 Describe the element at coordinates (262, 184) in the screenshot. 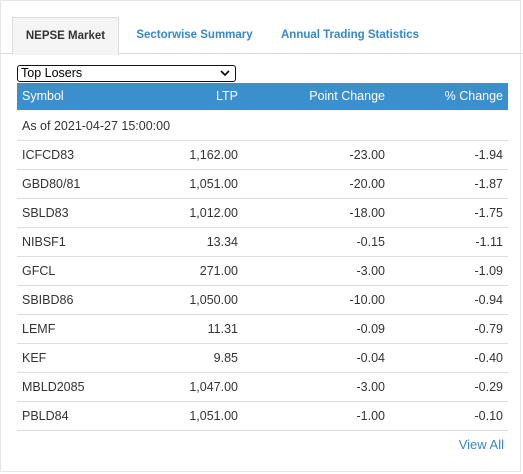

I see `table-row: GBD80/81 1,051.00 -20.00 -1.87` at that location.